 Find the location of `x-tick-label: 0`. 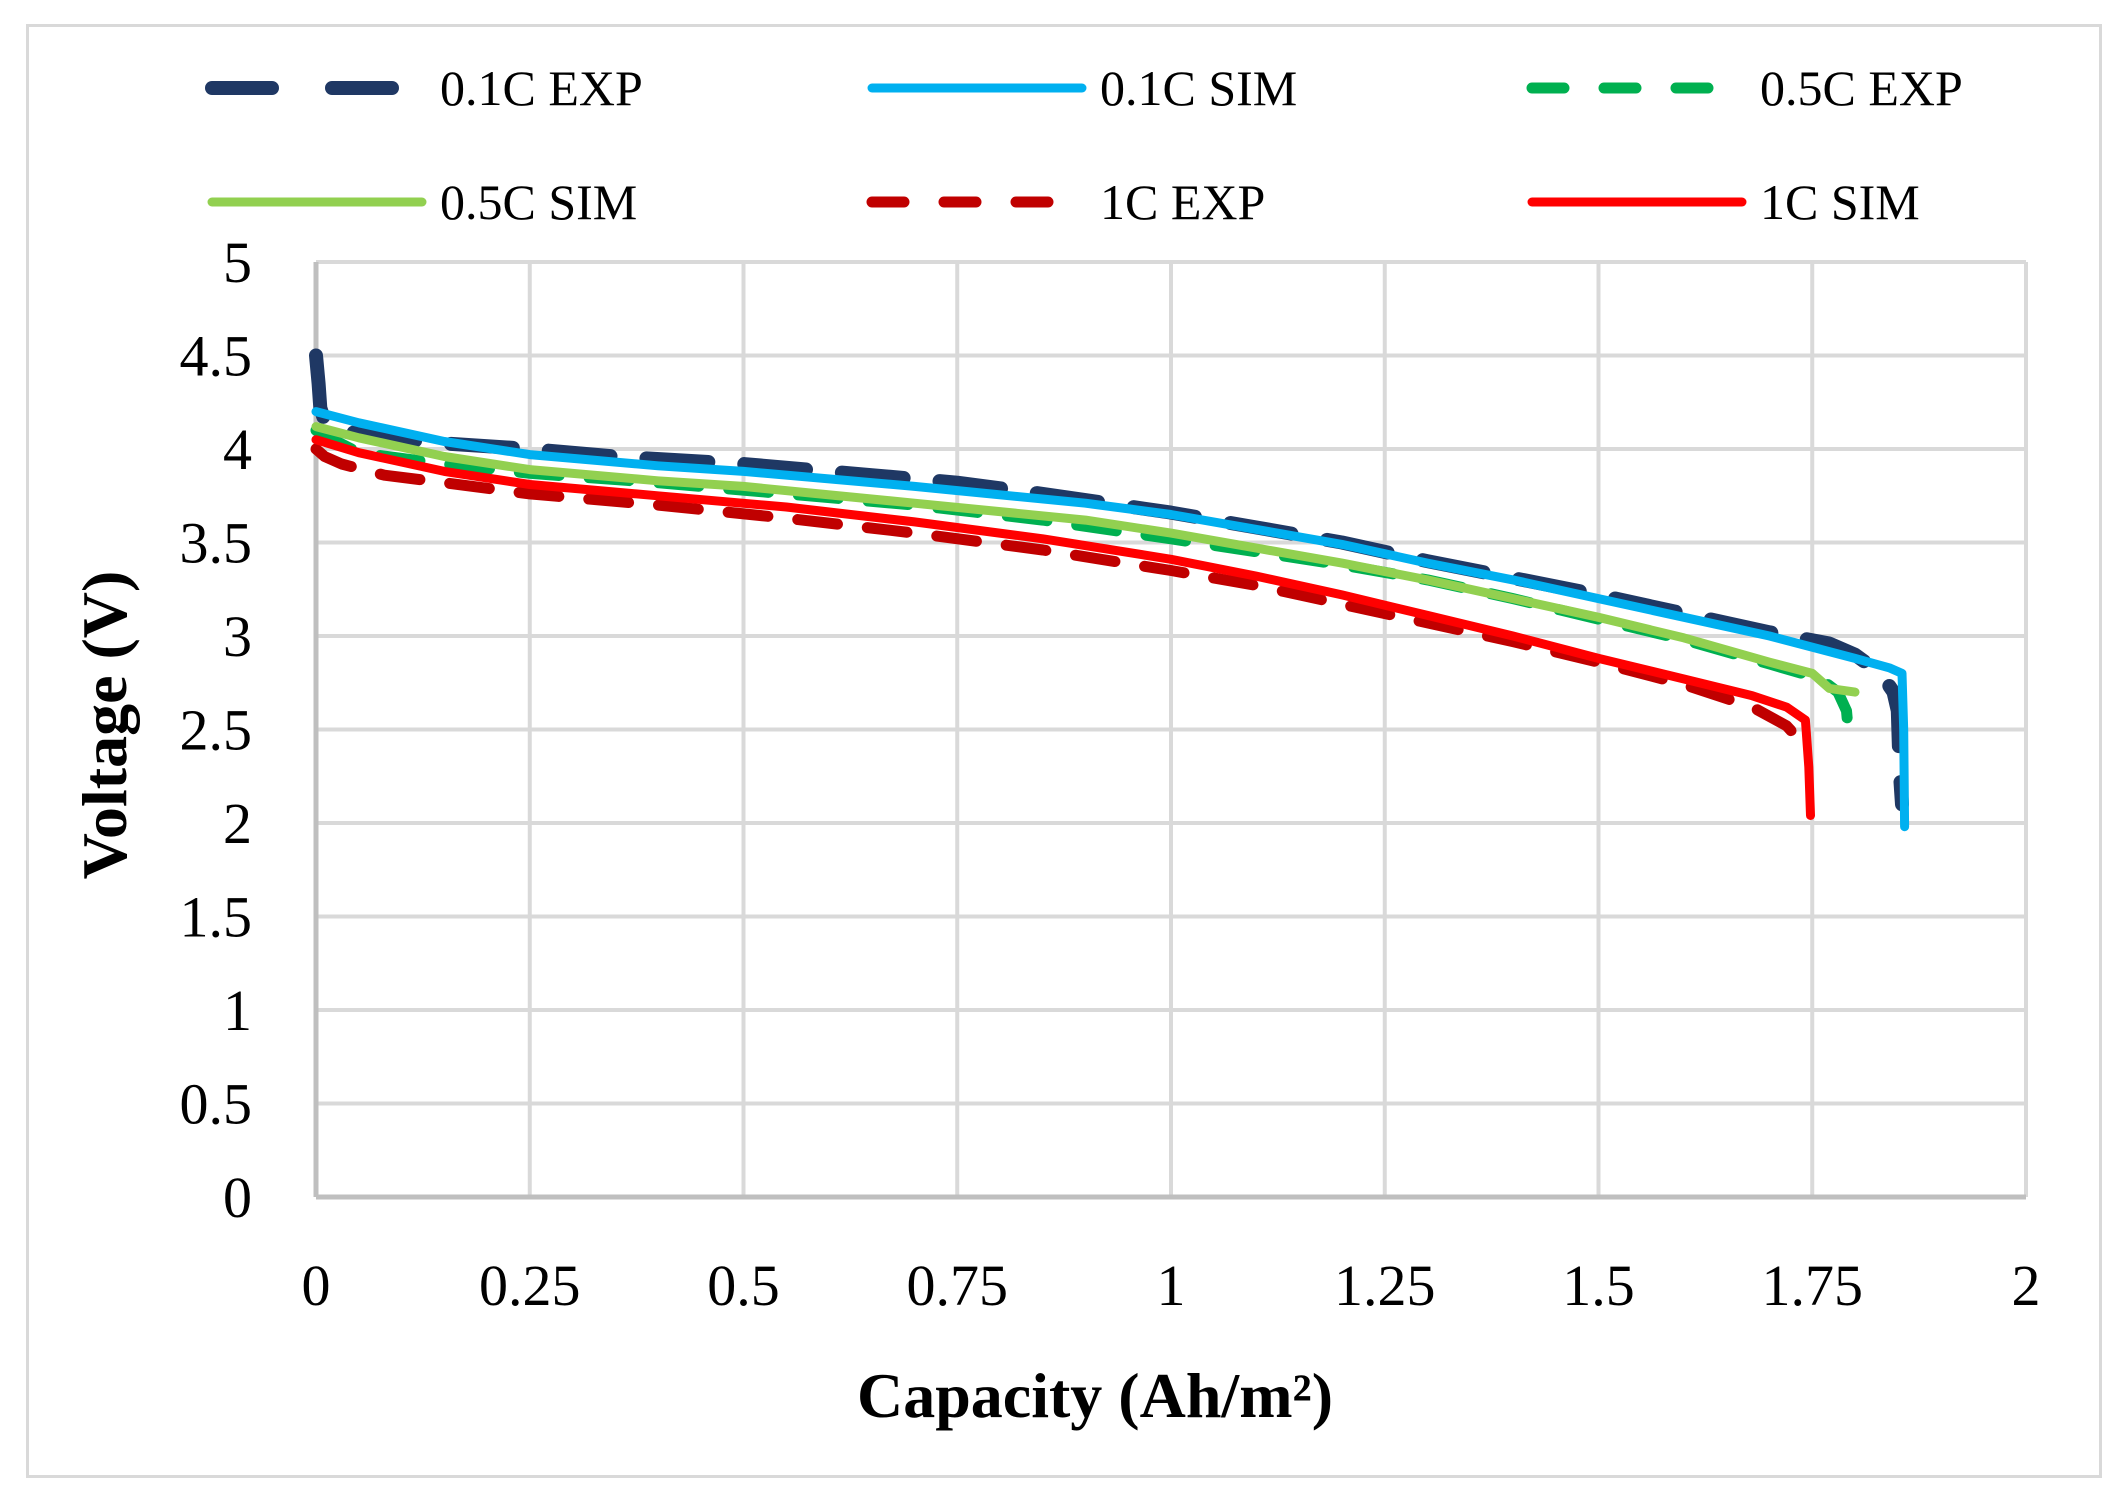

x-tick-label: 0 is located at coordinates (316, 1285).